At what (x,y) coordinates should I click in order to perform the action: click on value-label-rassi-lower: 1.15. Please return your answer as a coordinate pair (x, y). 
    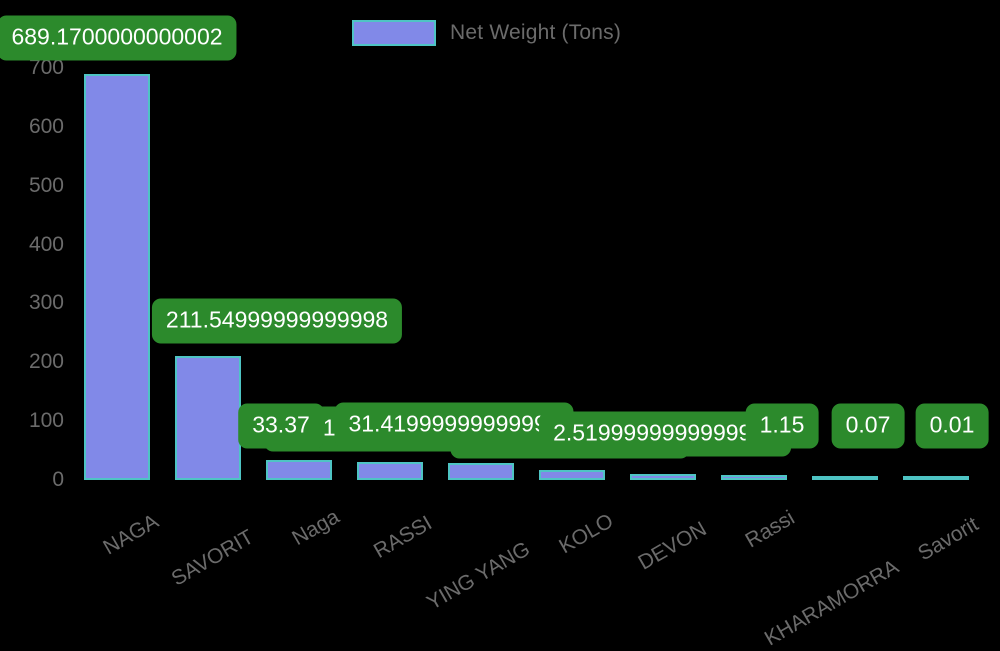
    Looking at the image, I should click on (782, 426).